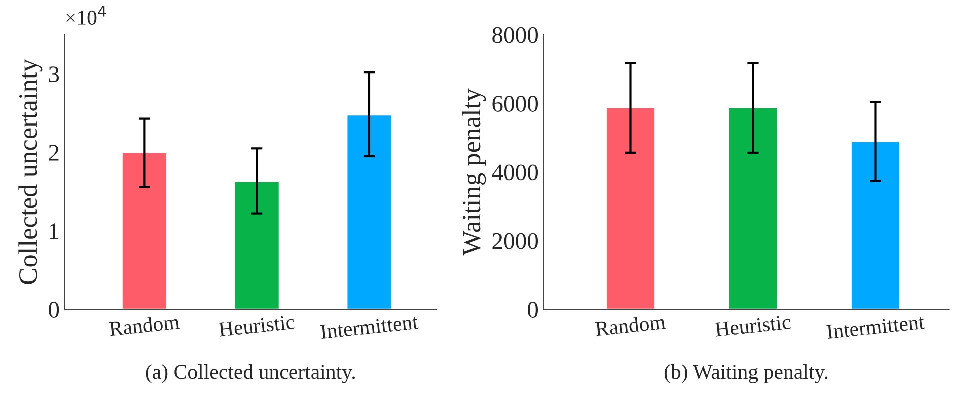 This screenshot has width=954, height=410. I want to click on y-tick-label: 1, so click(54, 232).